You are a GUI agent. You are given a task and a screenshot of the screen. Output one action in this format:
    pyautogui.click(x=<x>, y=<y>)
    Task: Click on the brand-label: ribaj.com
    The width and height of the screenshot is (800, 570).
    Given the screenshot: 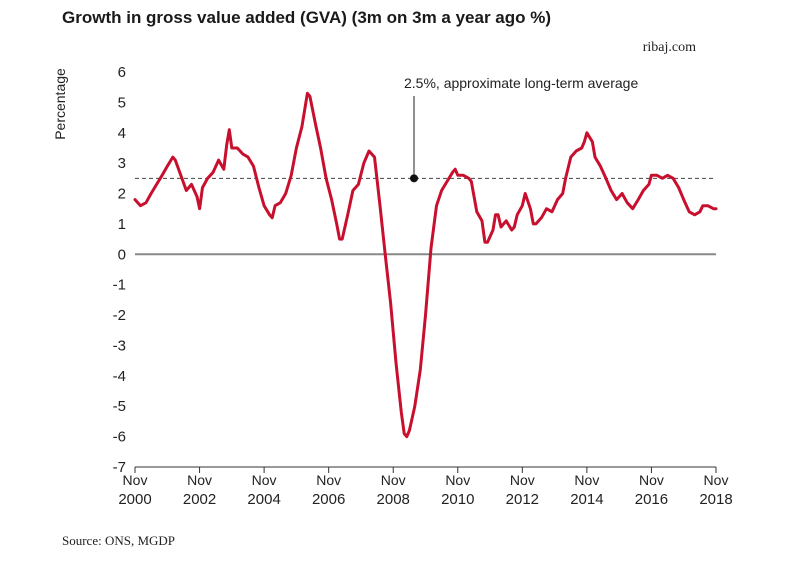 What is the action you would take?
    pyautogui.click(x=669, y=47)
    